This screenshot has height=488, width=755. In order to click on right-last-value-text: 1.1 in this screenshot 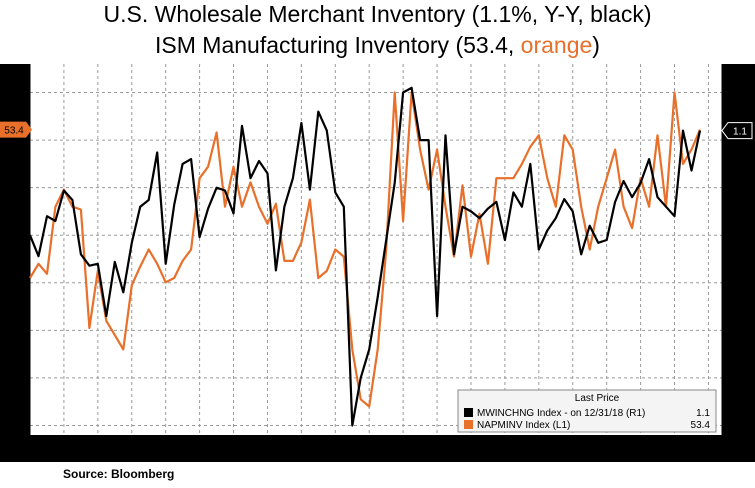, I will do `click(740, 132)`.